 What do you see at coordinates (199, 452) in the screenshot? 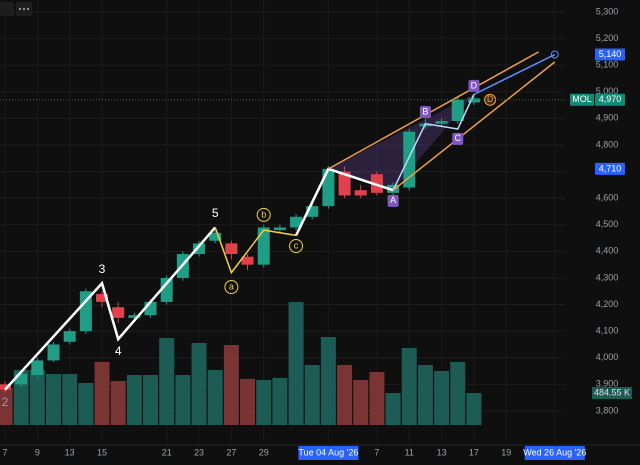
I see `x-tick-label: 23` at bounding box center [199, 452].